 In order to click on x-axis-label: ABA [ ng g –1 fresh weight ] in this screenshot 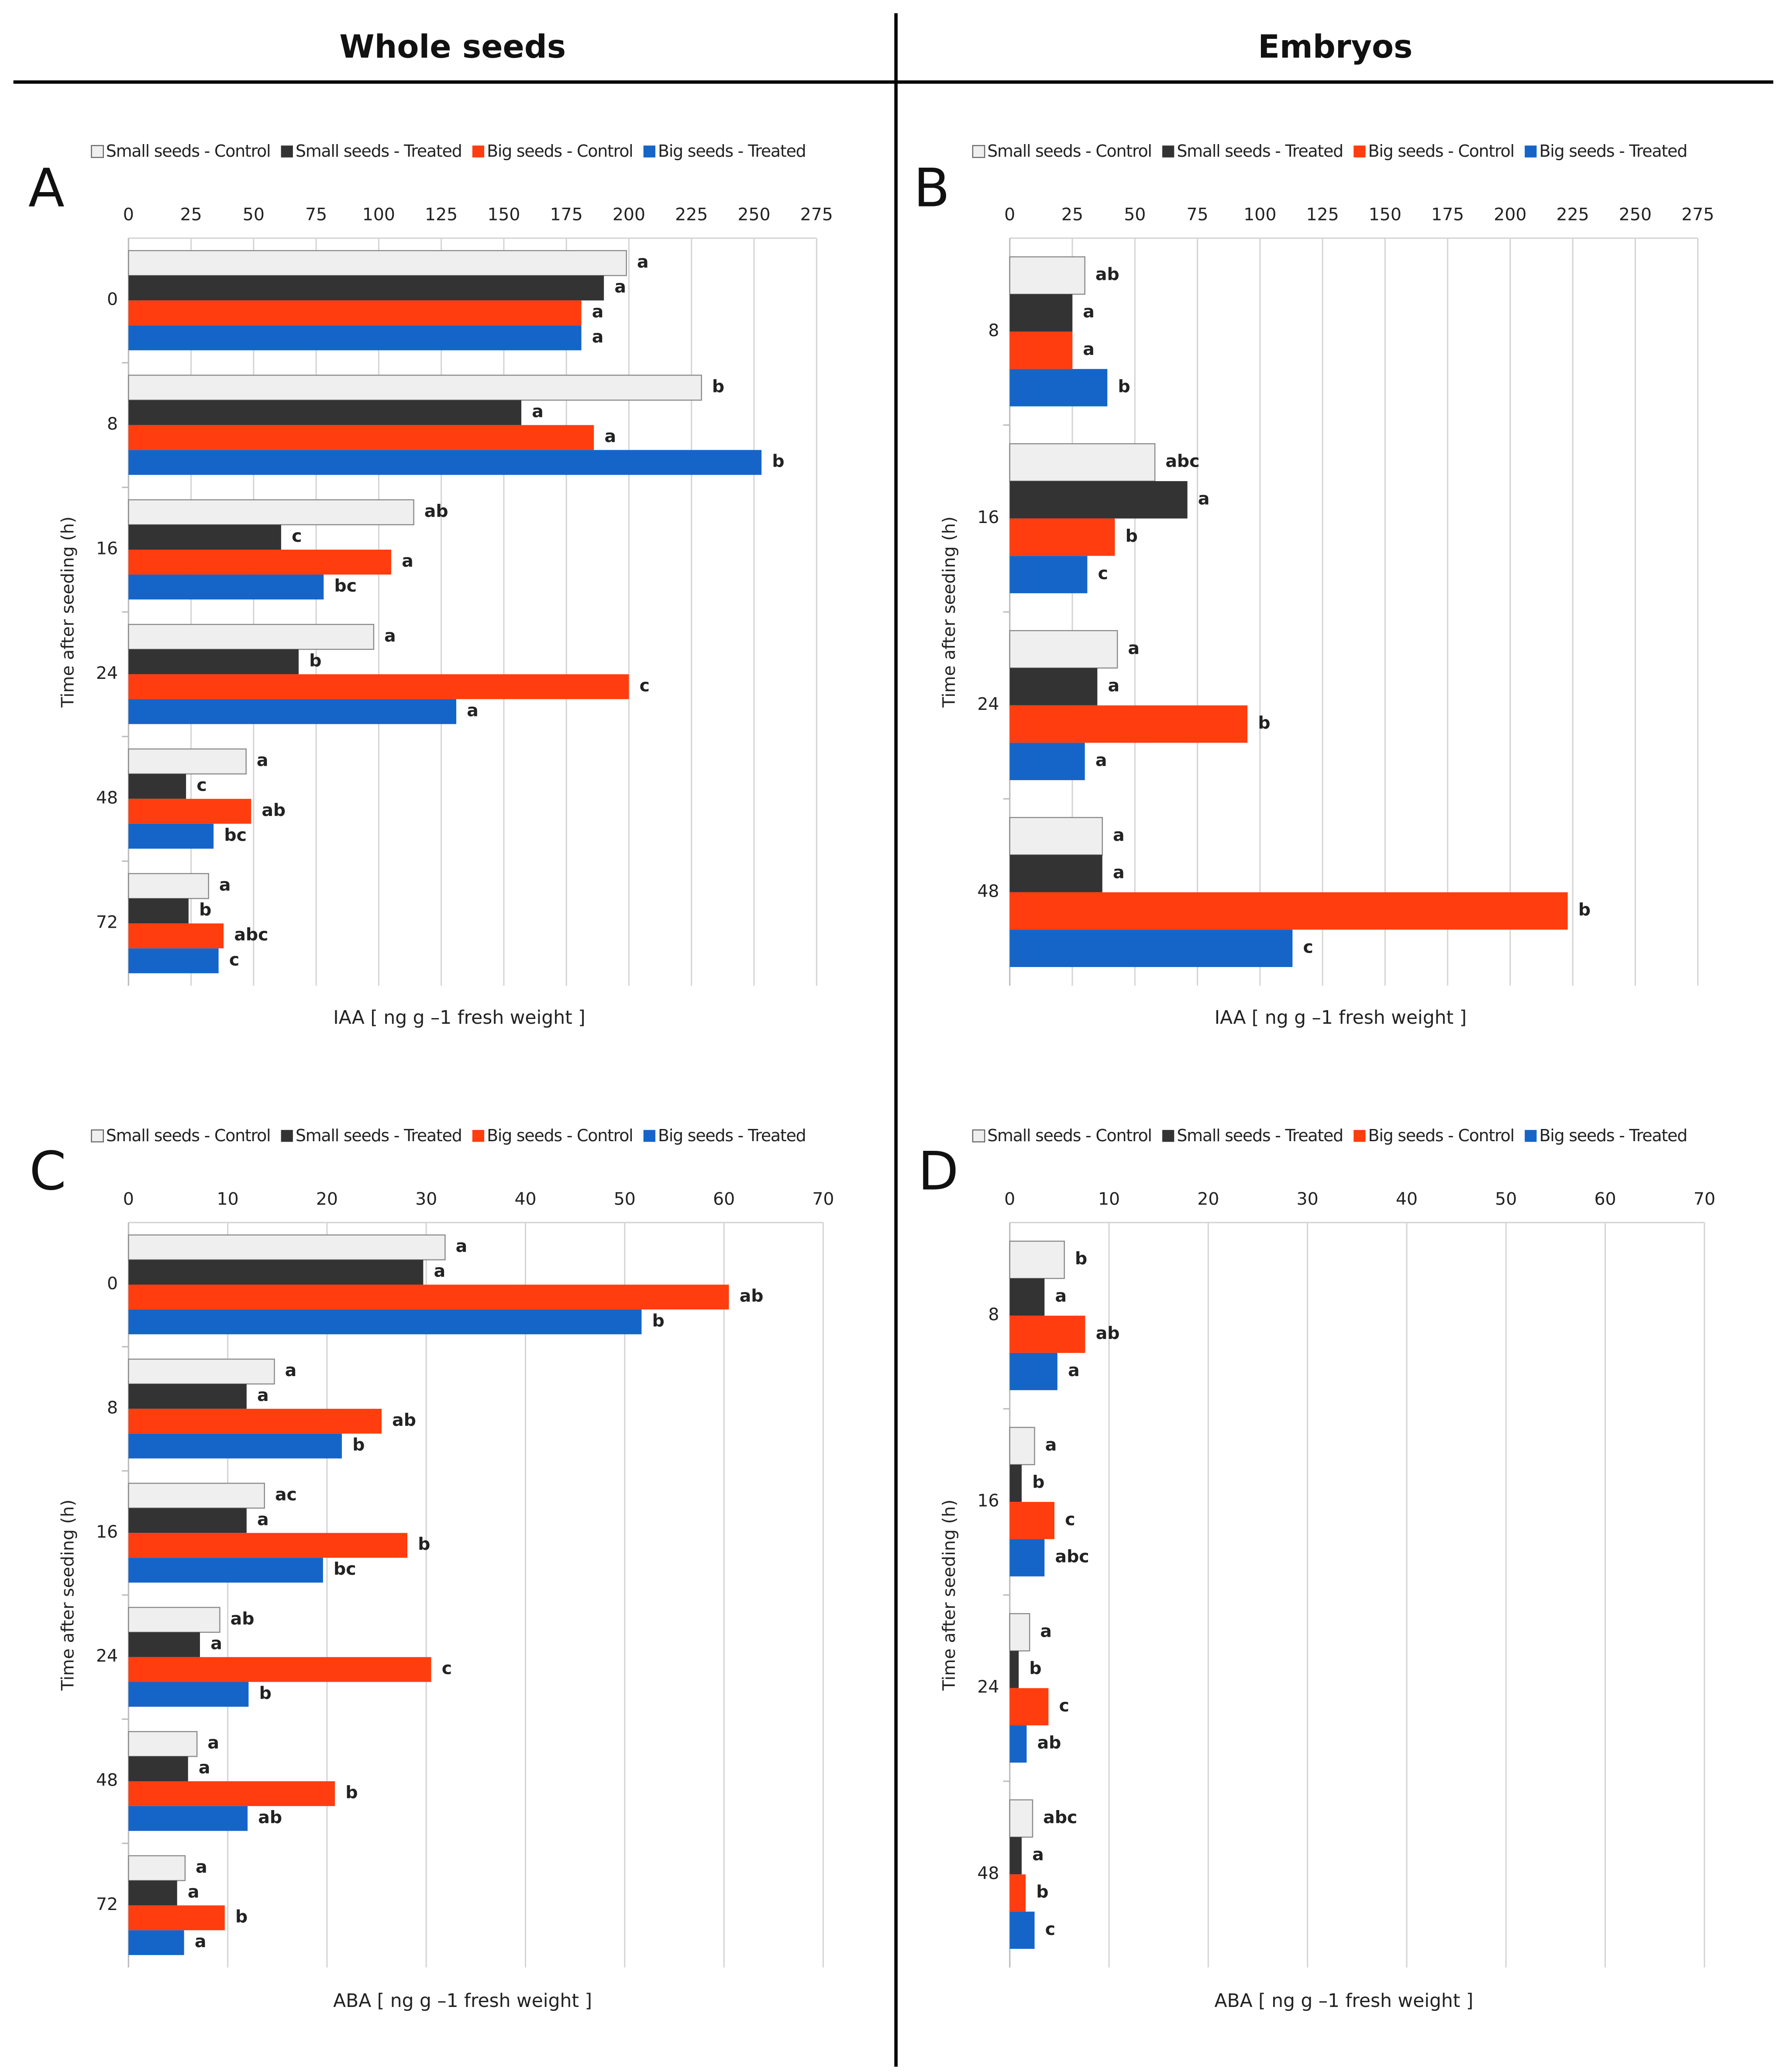, I will do `click(462, 2001)`.